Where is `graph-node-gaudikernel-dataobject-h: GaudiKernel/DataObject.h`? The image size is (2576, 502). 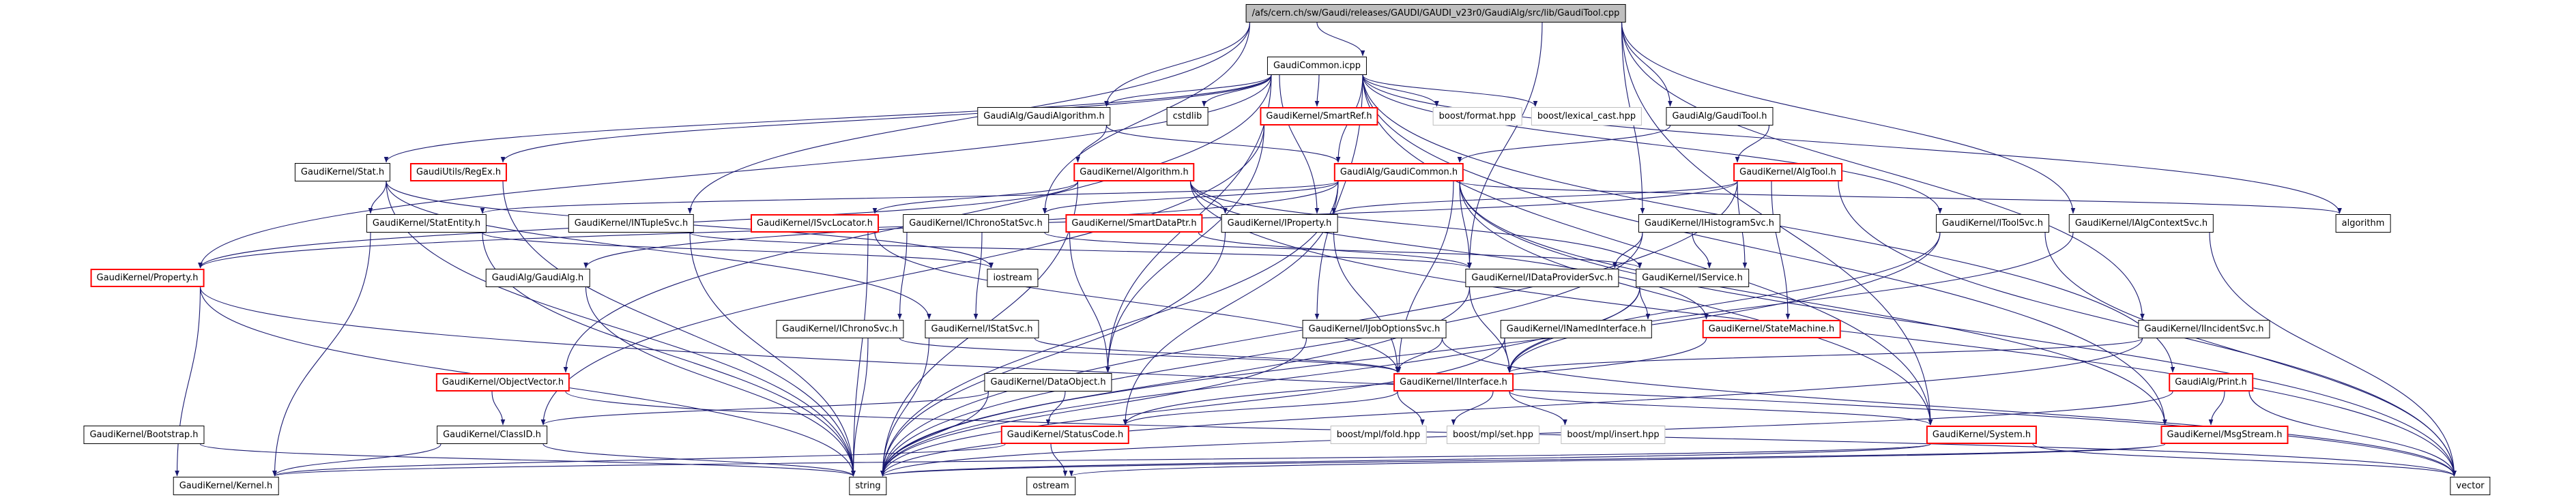
graph-node-gaudikernel-dataobject-h: GaudiKernel/DataObject.h is located at coordinates (1048, 382).